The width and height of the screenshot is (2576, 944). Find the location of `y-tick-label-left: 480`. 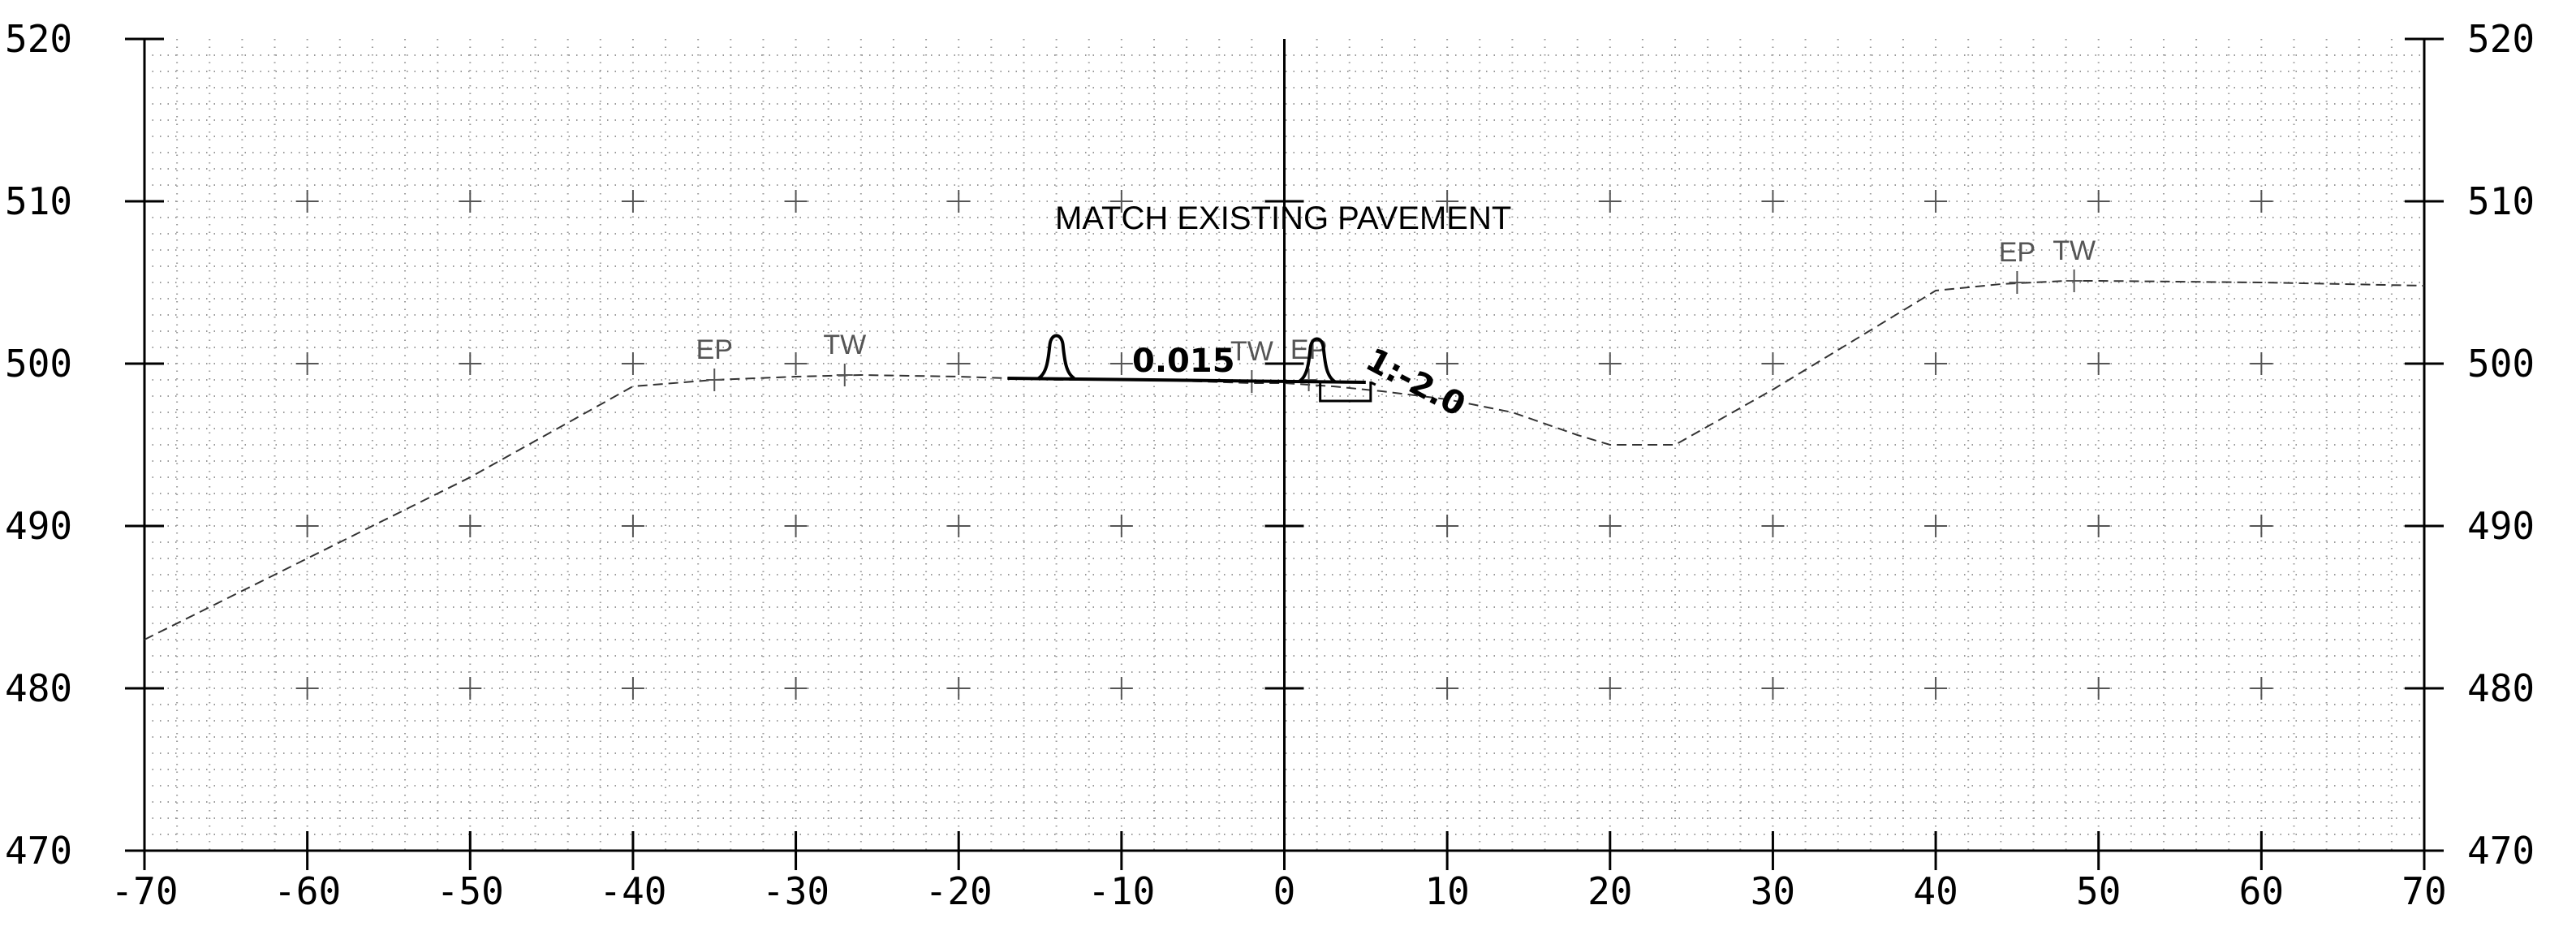

y-tick-label-left: 480 is located at coordinates (38, 688).